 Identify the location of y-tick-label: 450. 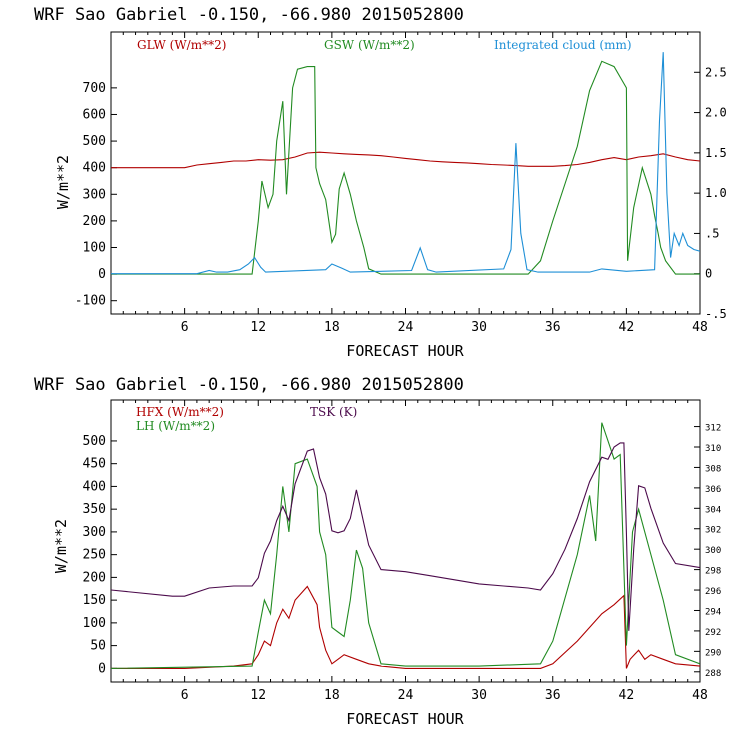
(94, 464).